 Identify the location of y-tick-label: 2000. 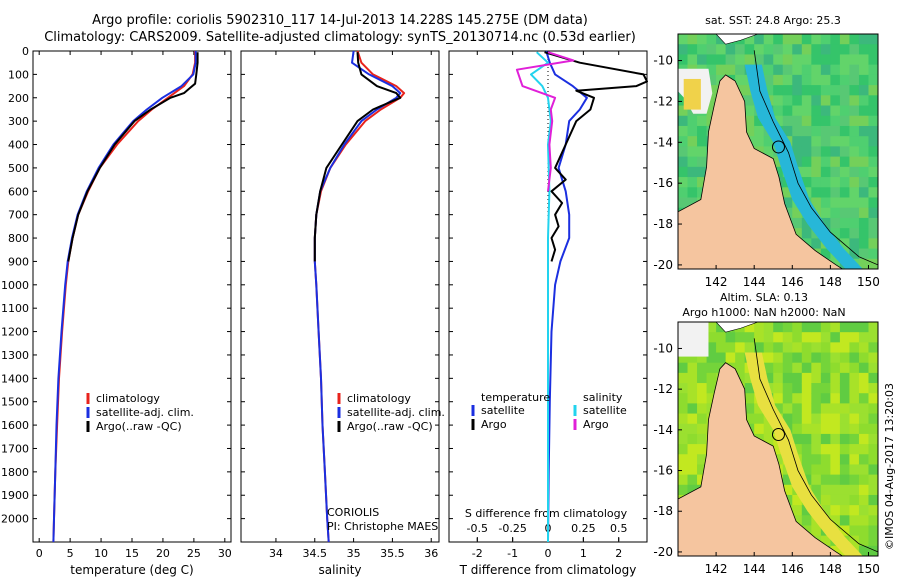
(15, 519).